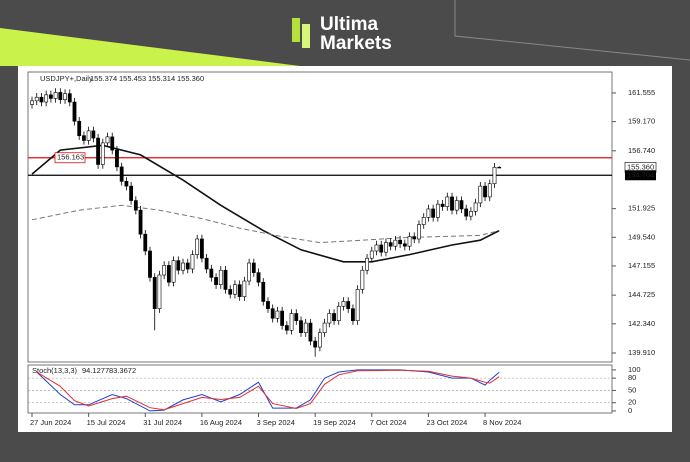  What do you see at coordinates (388, 422) in the screenshot?
I see `x-tick-label: 7 Oct 2024` at bounding box center [388, 422].